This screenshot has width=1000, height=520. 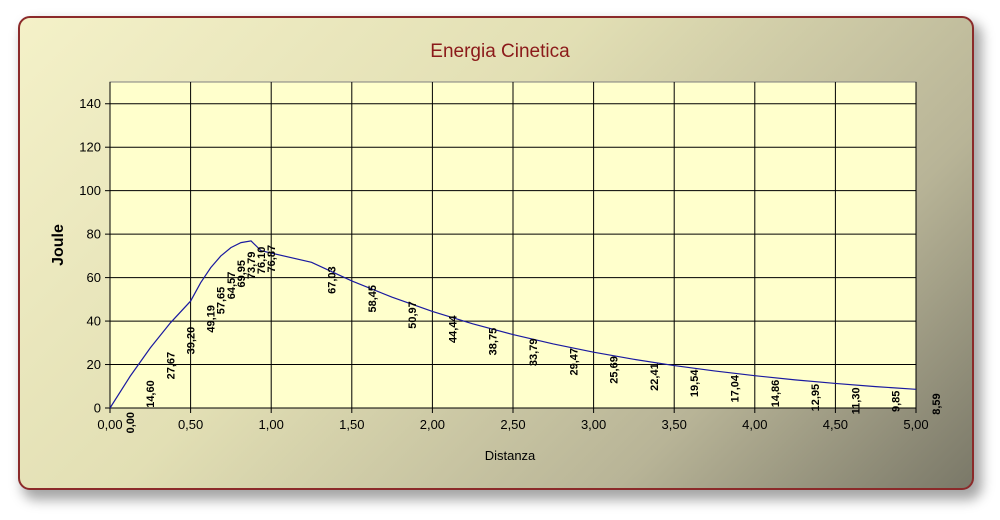 I want to click on data-label: 19,54, so click(x=695, y=383).